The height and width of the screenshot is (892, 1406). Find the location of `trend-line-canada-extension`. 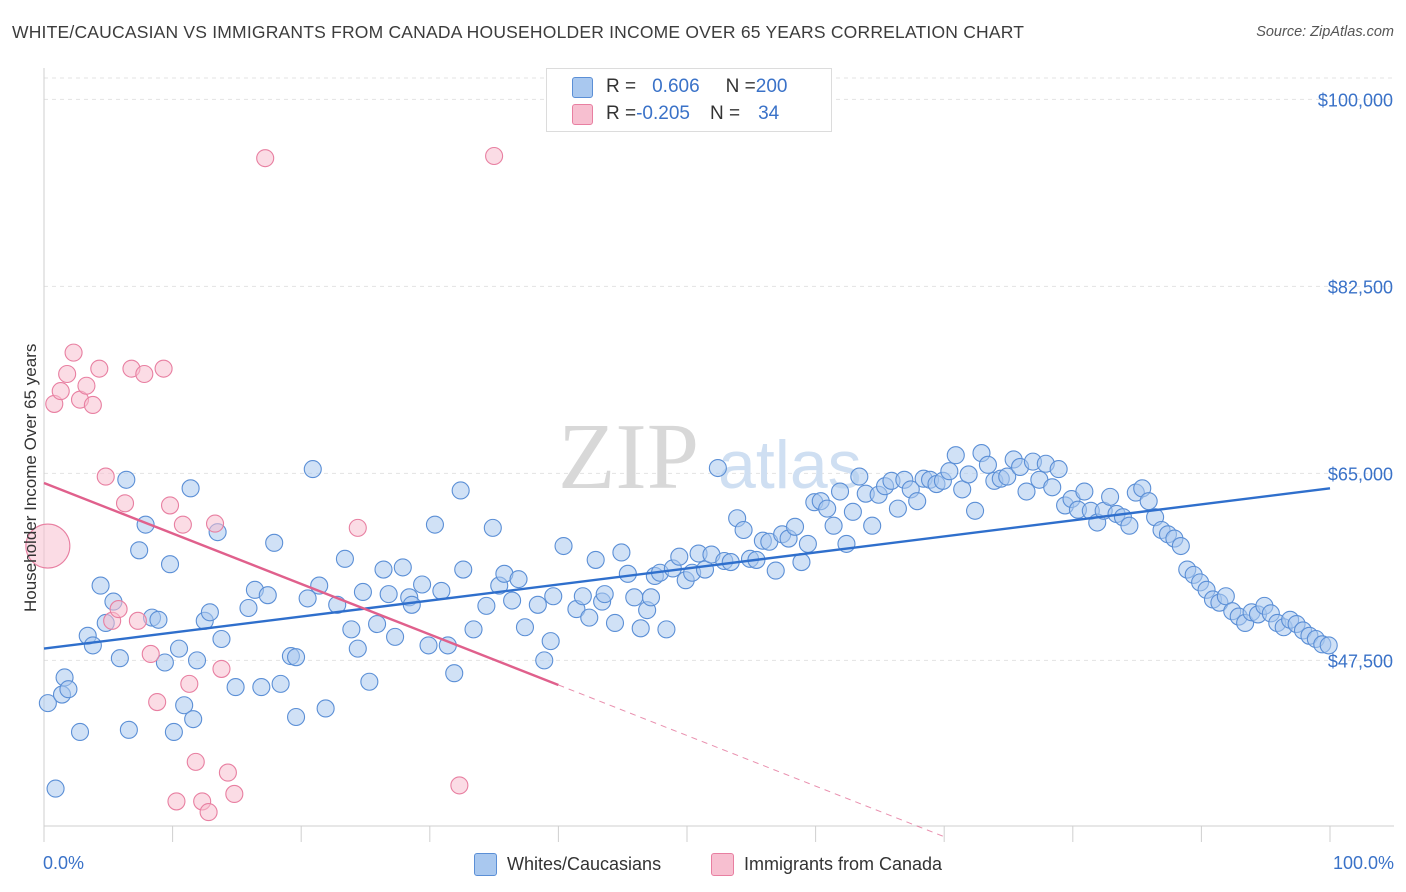

trend-line-canada-extension is located at coordinates (751, 761).